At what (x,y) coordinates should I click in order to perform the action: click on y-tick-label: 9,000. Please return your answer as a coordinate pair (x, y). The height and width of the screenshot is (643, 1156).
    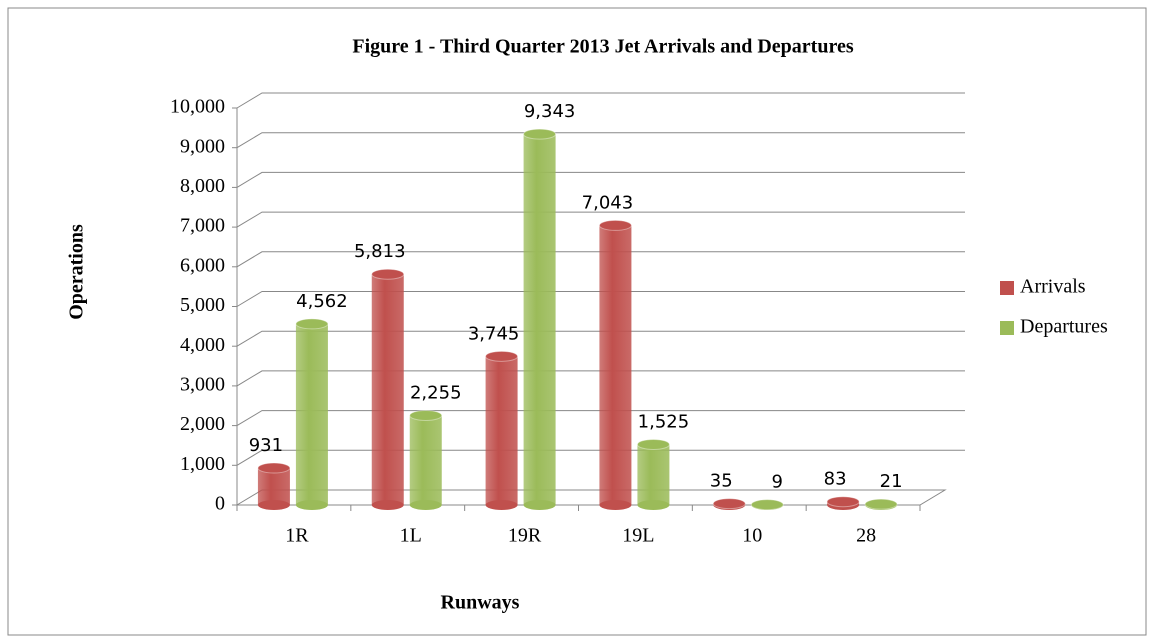
    Looking at the image, I should click on (202, 146).